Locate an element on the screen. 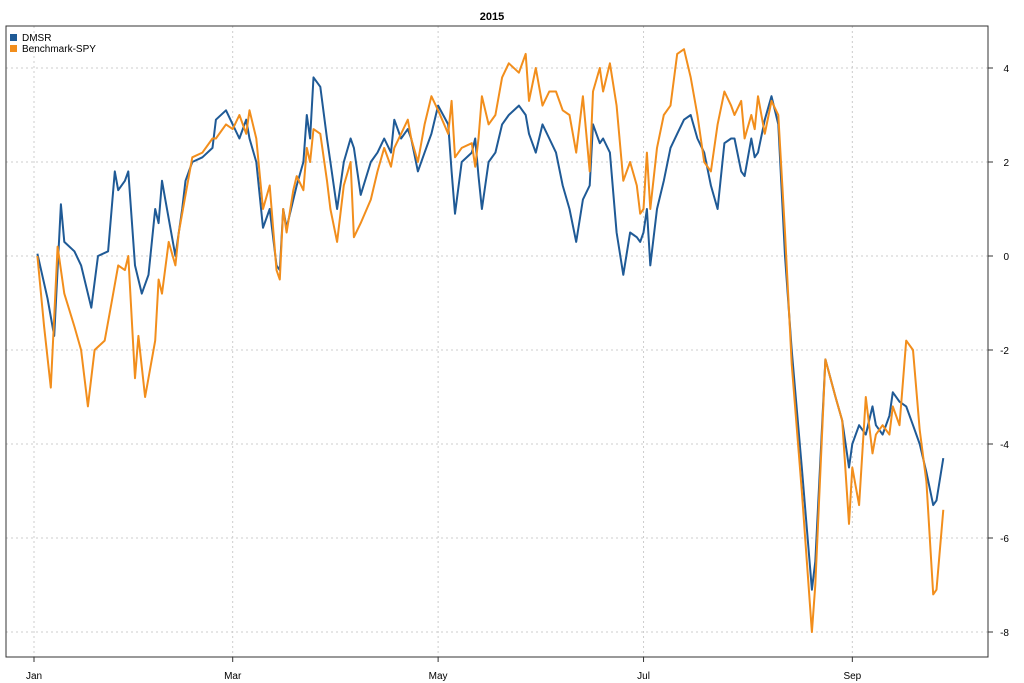 The image size is (1024, 683). x-tick-label: Jan is located at coordinates (34, 676).